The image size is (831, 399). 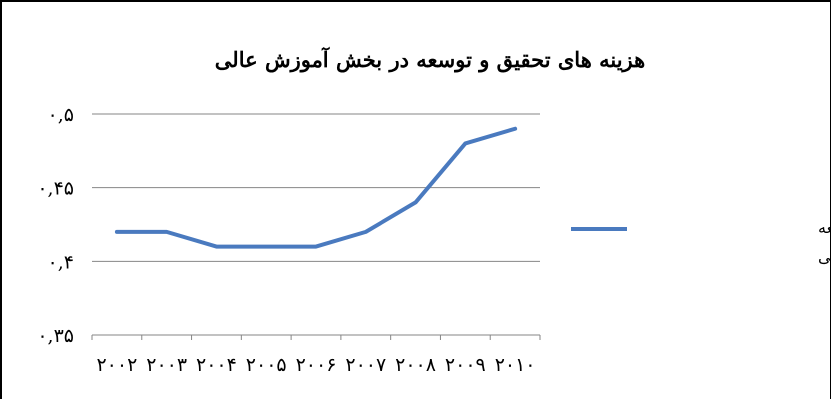 I want to click on legend-label-line-1: هزینه های تحقیق و توسعه, so click(x=824, y=227).